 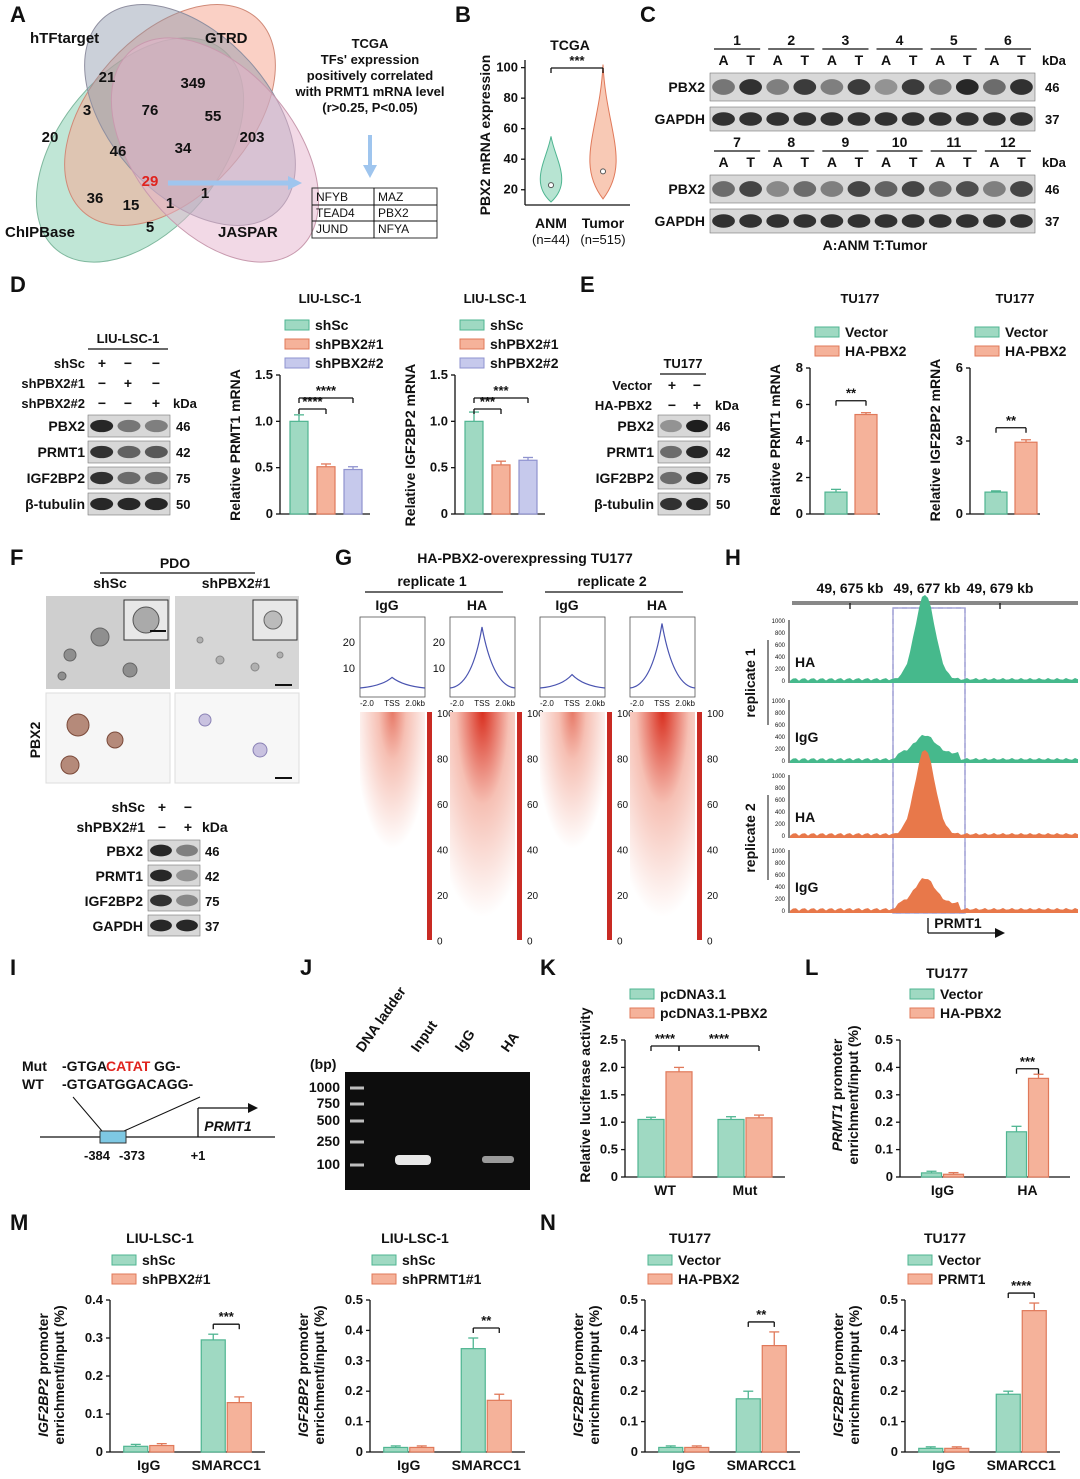 What do you see at coordinates (672, 405) in the screenshot?
I see `blot-e-sign: −` at bounding box center [672, 405].